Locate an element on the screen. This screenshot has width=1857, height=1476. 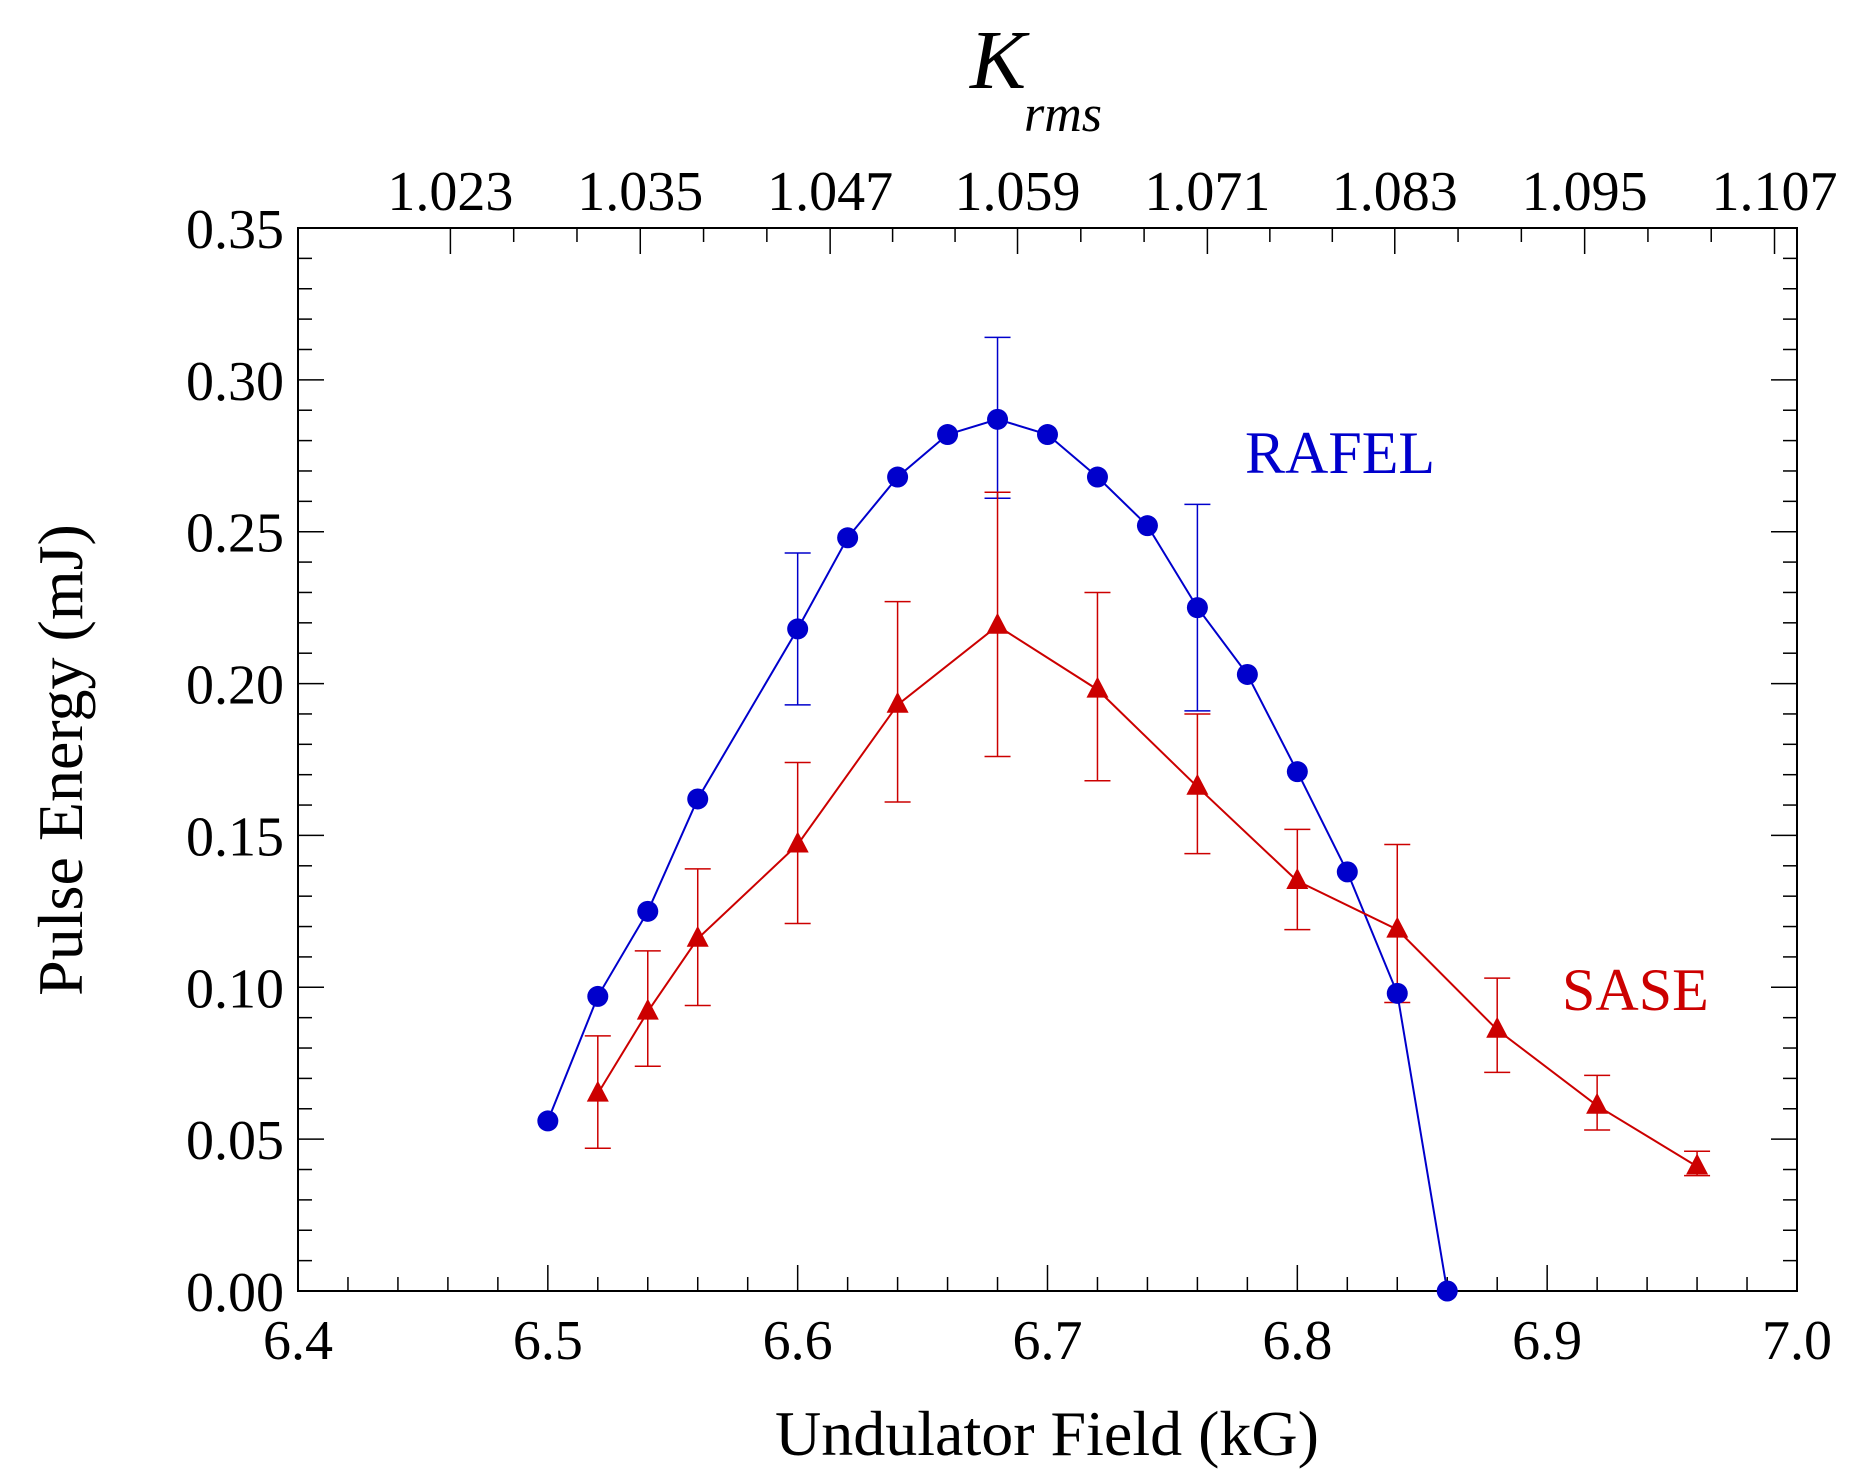
top-tick-label: 1.047 is located at coordinates (830, 192).